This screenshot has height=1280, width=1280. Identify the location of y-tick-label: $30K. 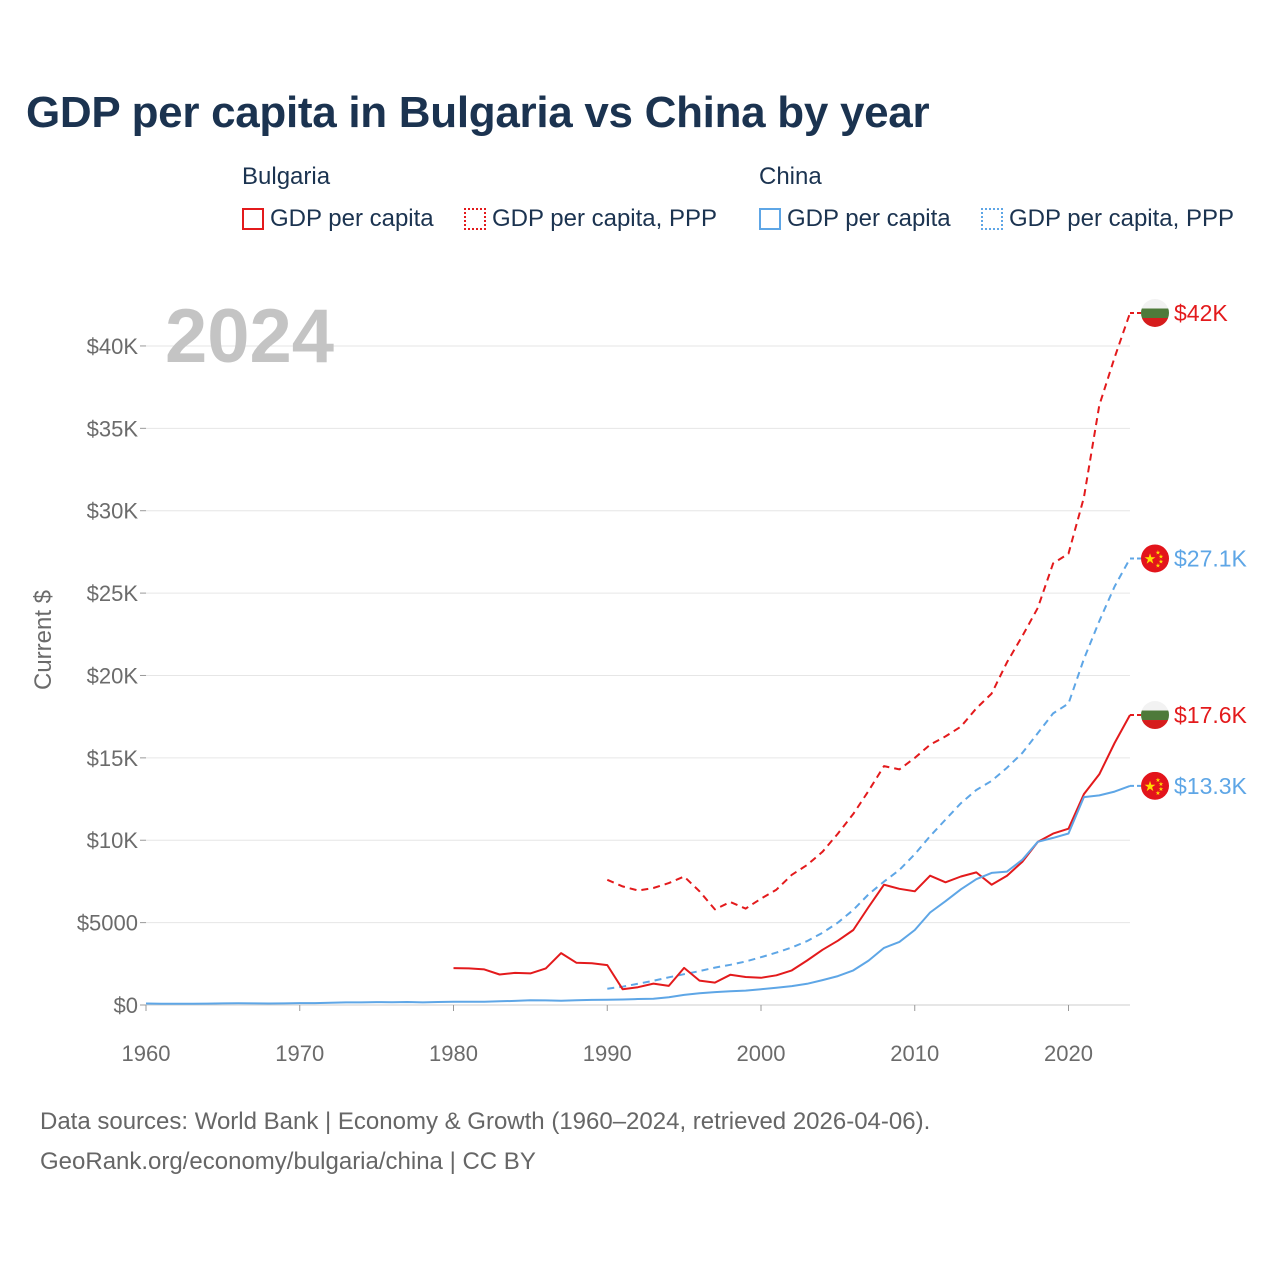
(113, 511).